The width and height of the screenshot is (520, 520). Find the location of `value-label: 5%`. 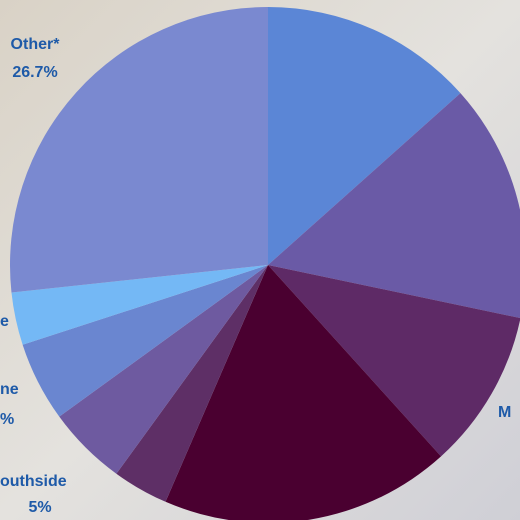

value-label: 5% is located at coordinates (39, 507).